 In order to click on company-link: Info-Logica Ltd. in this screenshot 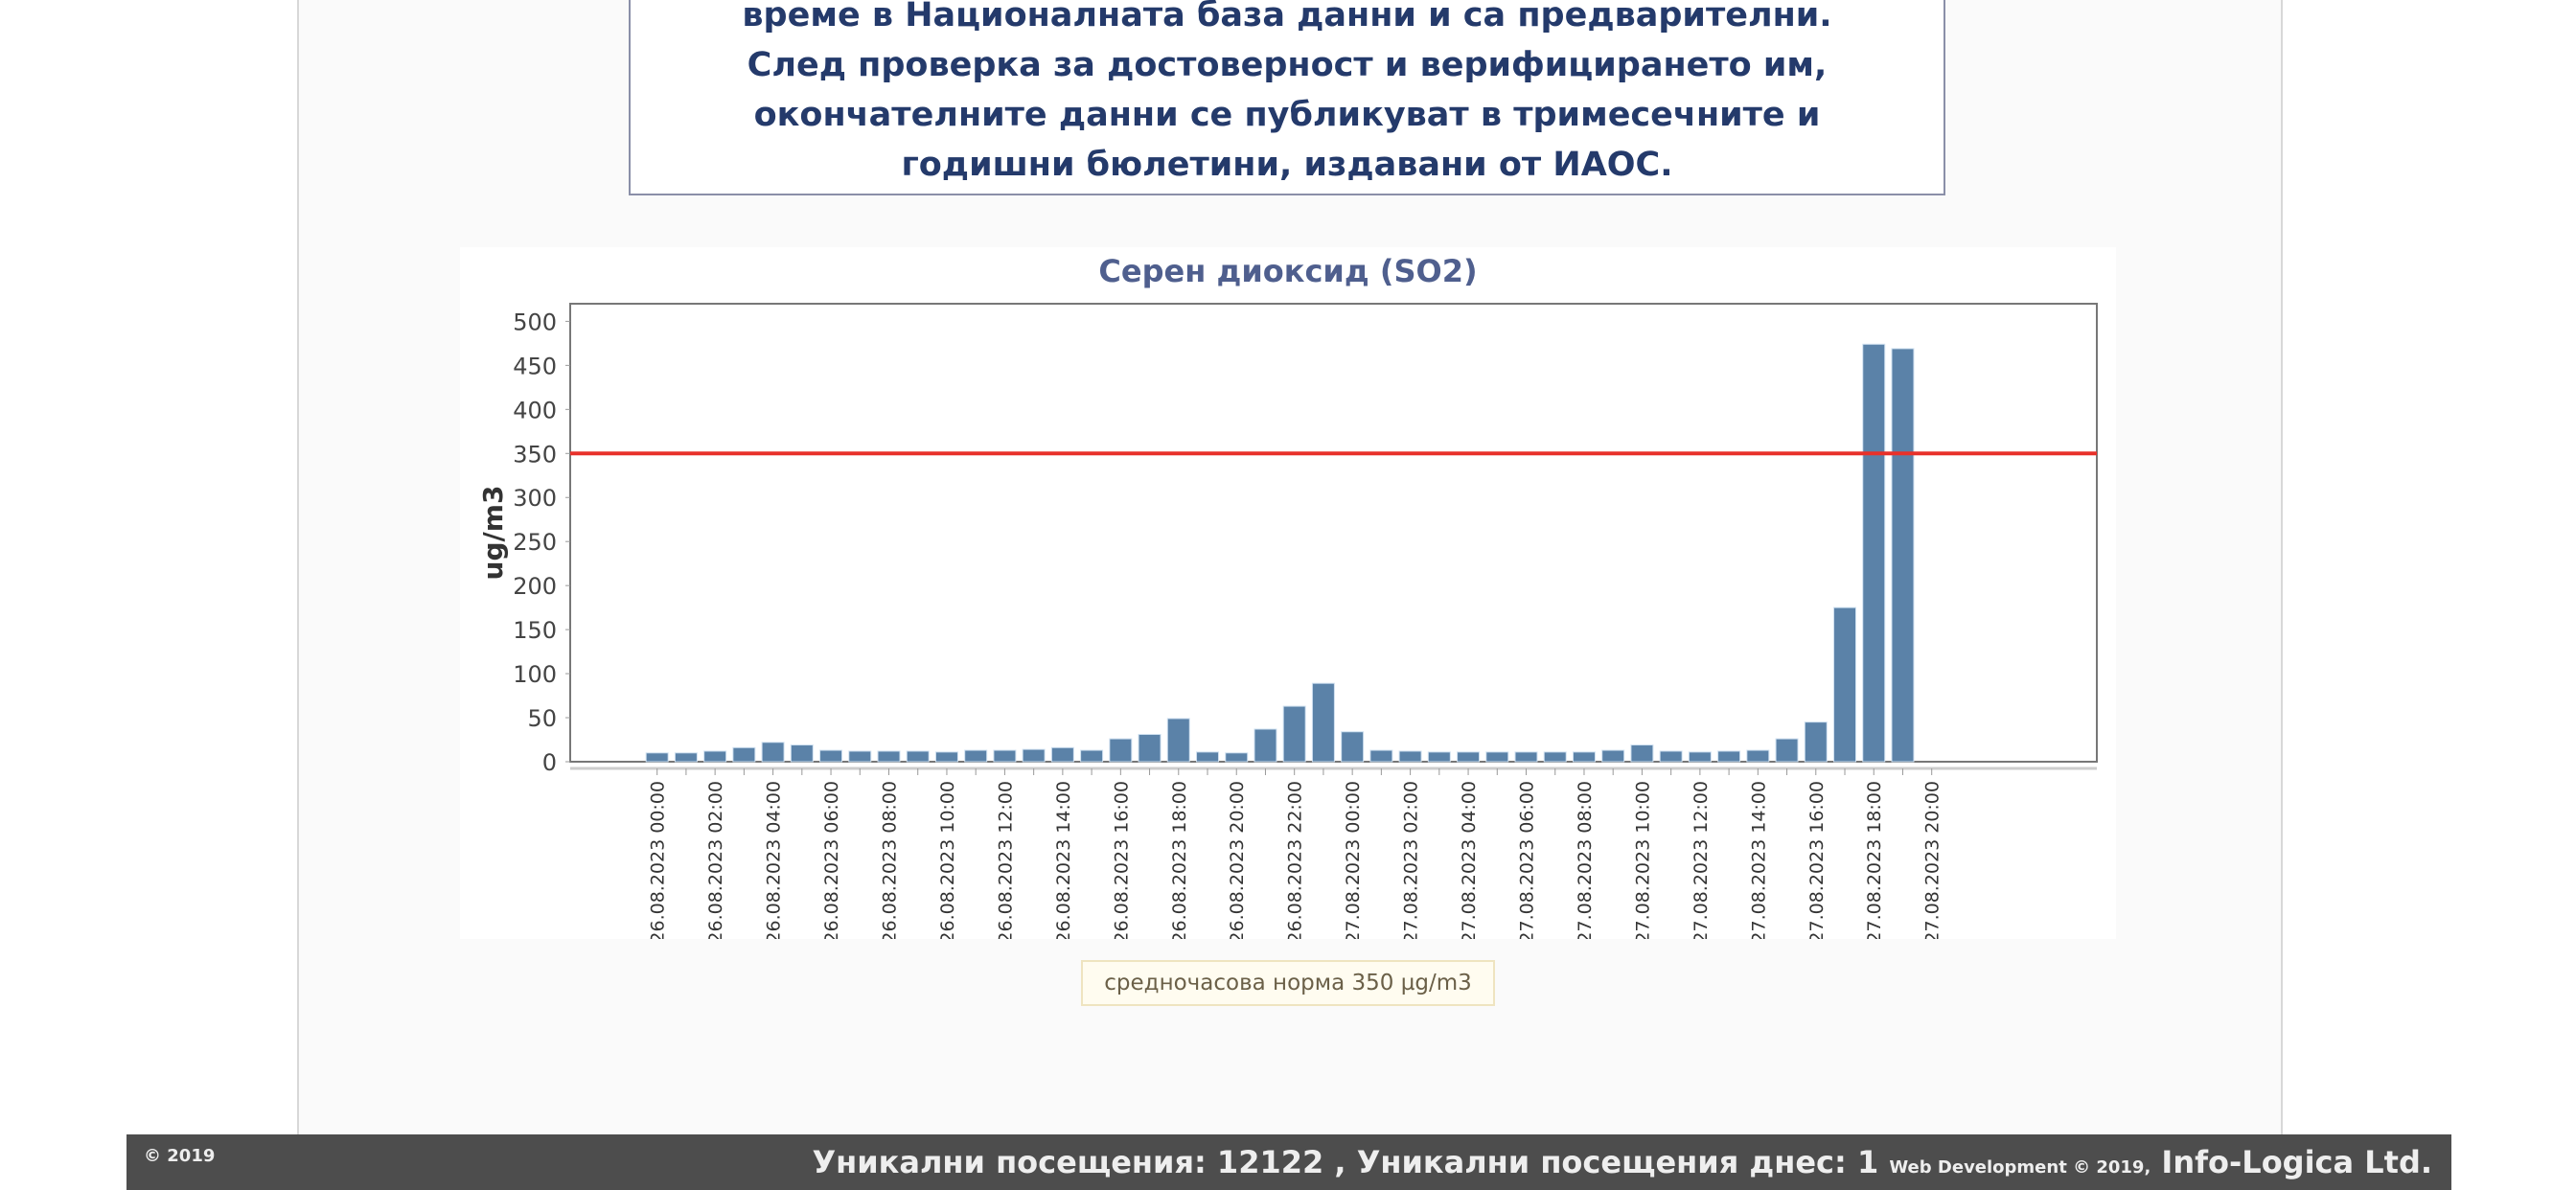, I will do `click(2296, 1162)`.